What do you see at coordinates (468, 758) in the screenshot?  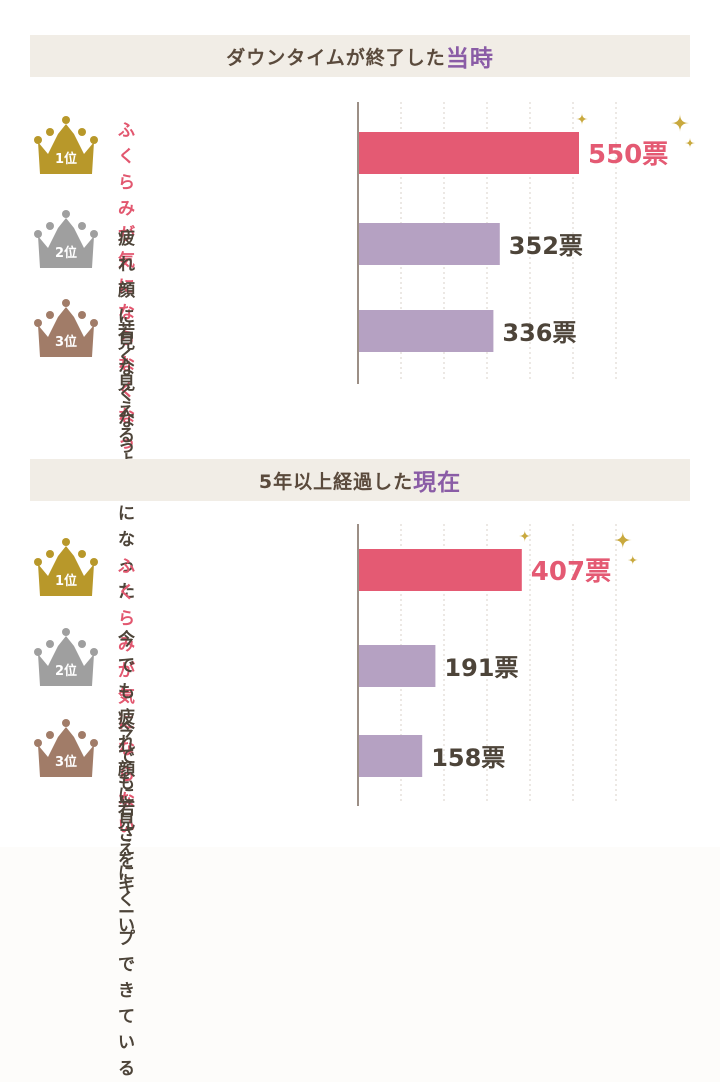 I see `value-label: 158票` at bounding box center [468, 758].